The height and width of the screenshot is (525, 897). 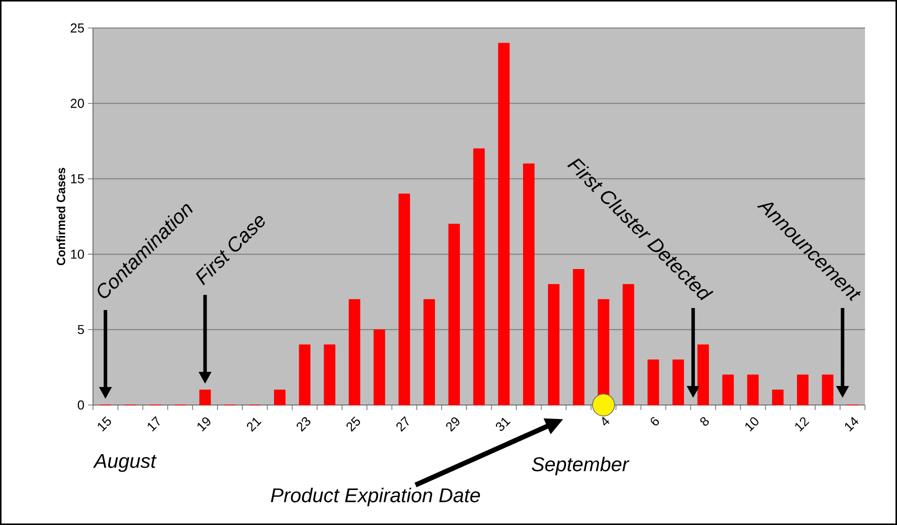 What do you see at coordinates (77, 28) in the screenshot?
I see `y-tick-label: 25` at bounding box center [77, 28].